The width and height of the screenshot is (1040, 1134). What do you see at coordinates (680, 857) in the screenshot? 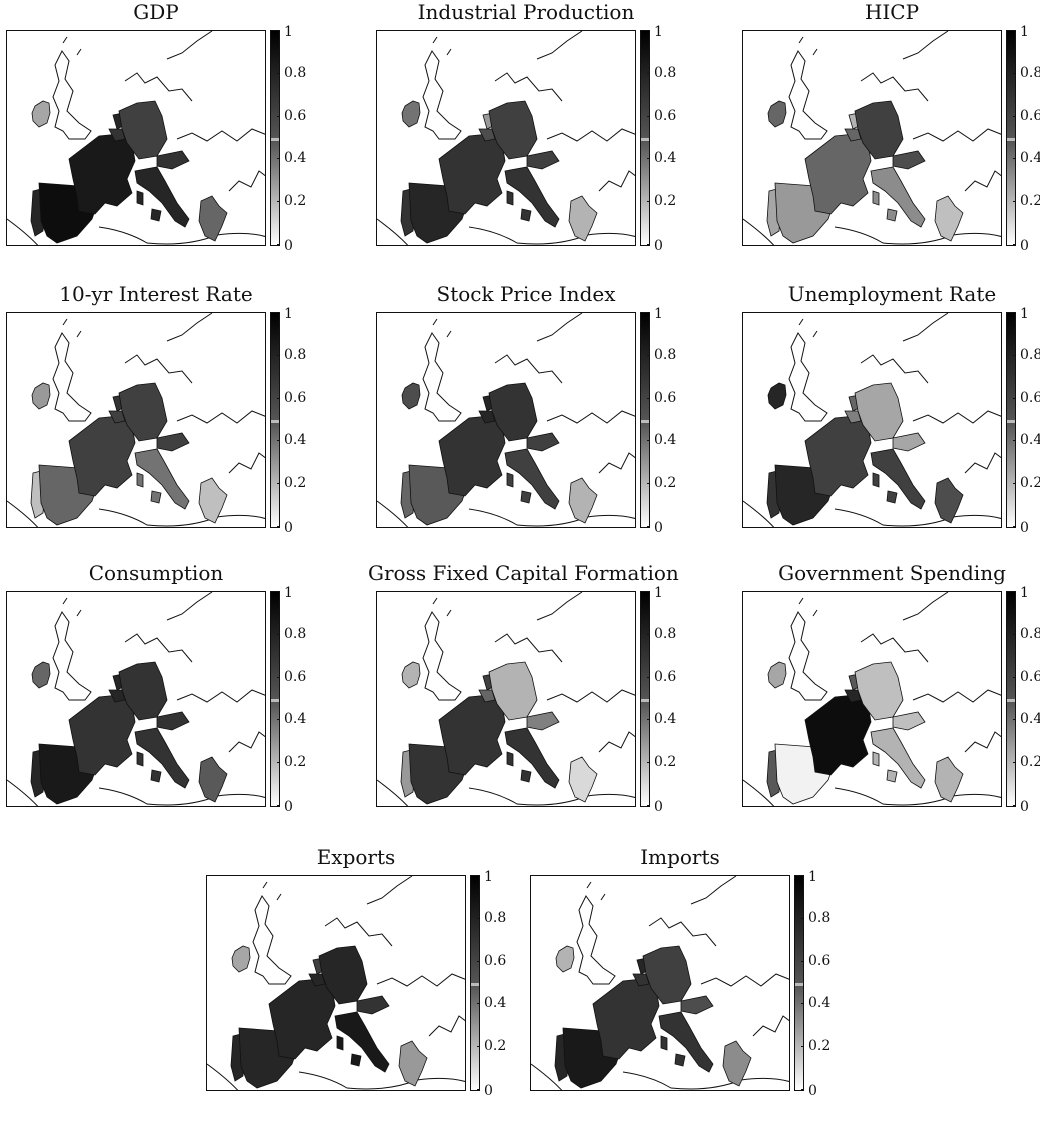
I see `panel-title: Imports` at bounding box center [680, 857].